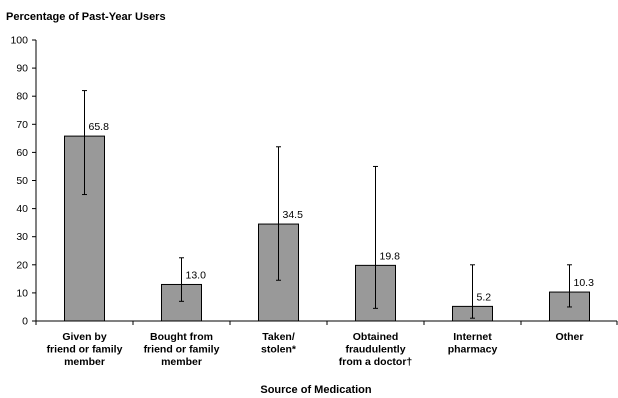 Image resolution: width=618 pixels, height=398 pixels. What do you see at coordinates (22, 97) in the screenshot?
I see `y-tick-label: 80` at bounding box center [22, 97].